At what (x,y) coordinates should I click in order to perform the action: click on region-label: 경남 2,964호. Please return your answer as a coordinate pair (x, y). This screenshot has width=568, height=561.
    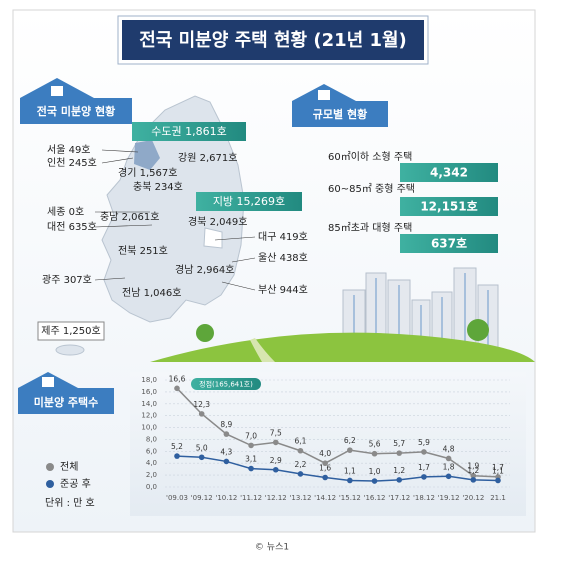
    Looking at the image, I should click on (204, 269).